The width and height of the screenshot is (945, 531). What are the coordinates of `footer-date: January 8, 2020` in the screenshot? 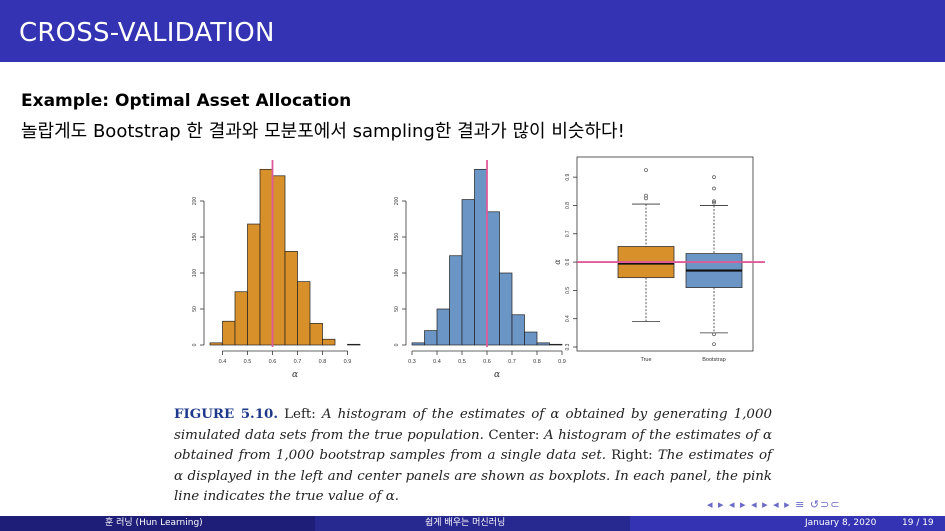 It's located at (841, 523).